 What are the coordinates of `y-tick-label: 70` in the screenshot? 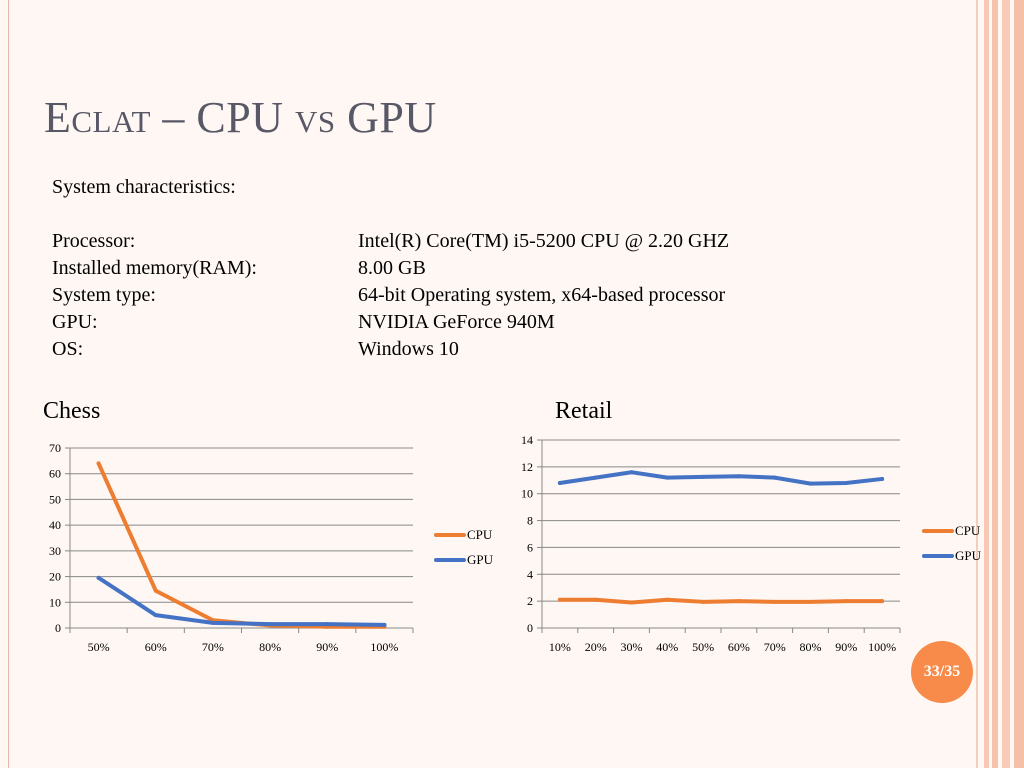 It's located at (55, 448).